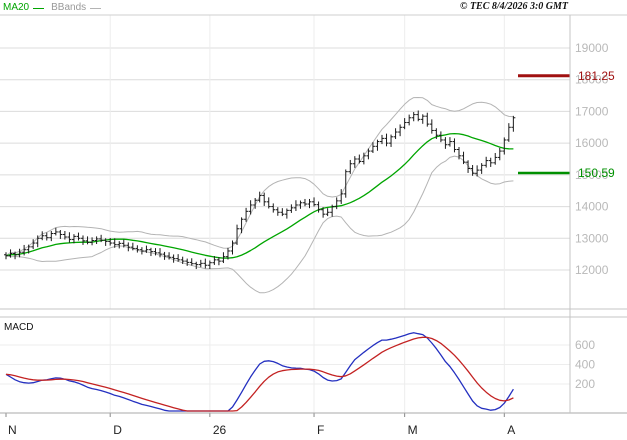 Image resolution: width=627 pixels, height=440 pixels. What do you see at coordinates (413, 430) in the screenshot?
I see `month-label: M` at bounding box center [413, 430].